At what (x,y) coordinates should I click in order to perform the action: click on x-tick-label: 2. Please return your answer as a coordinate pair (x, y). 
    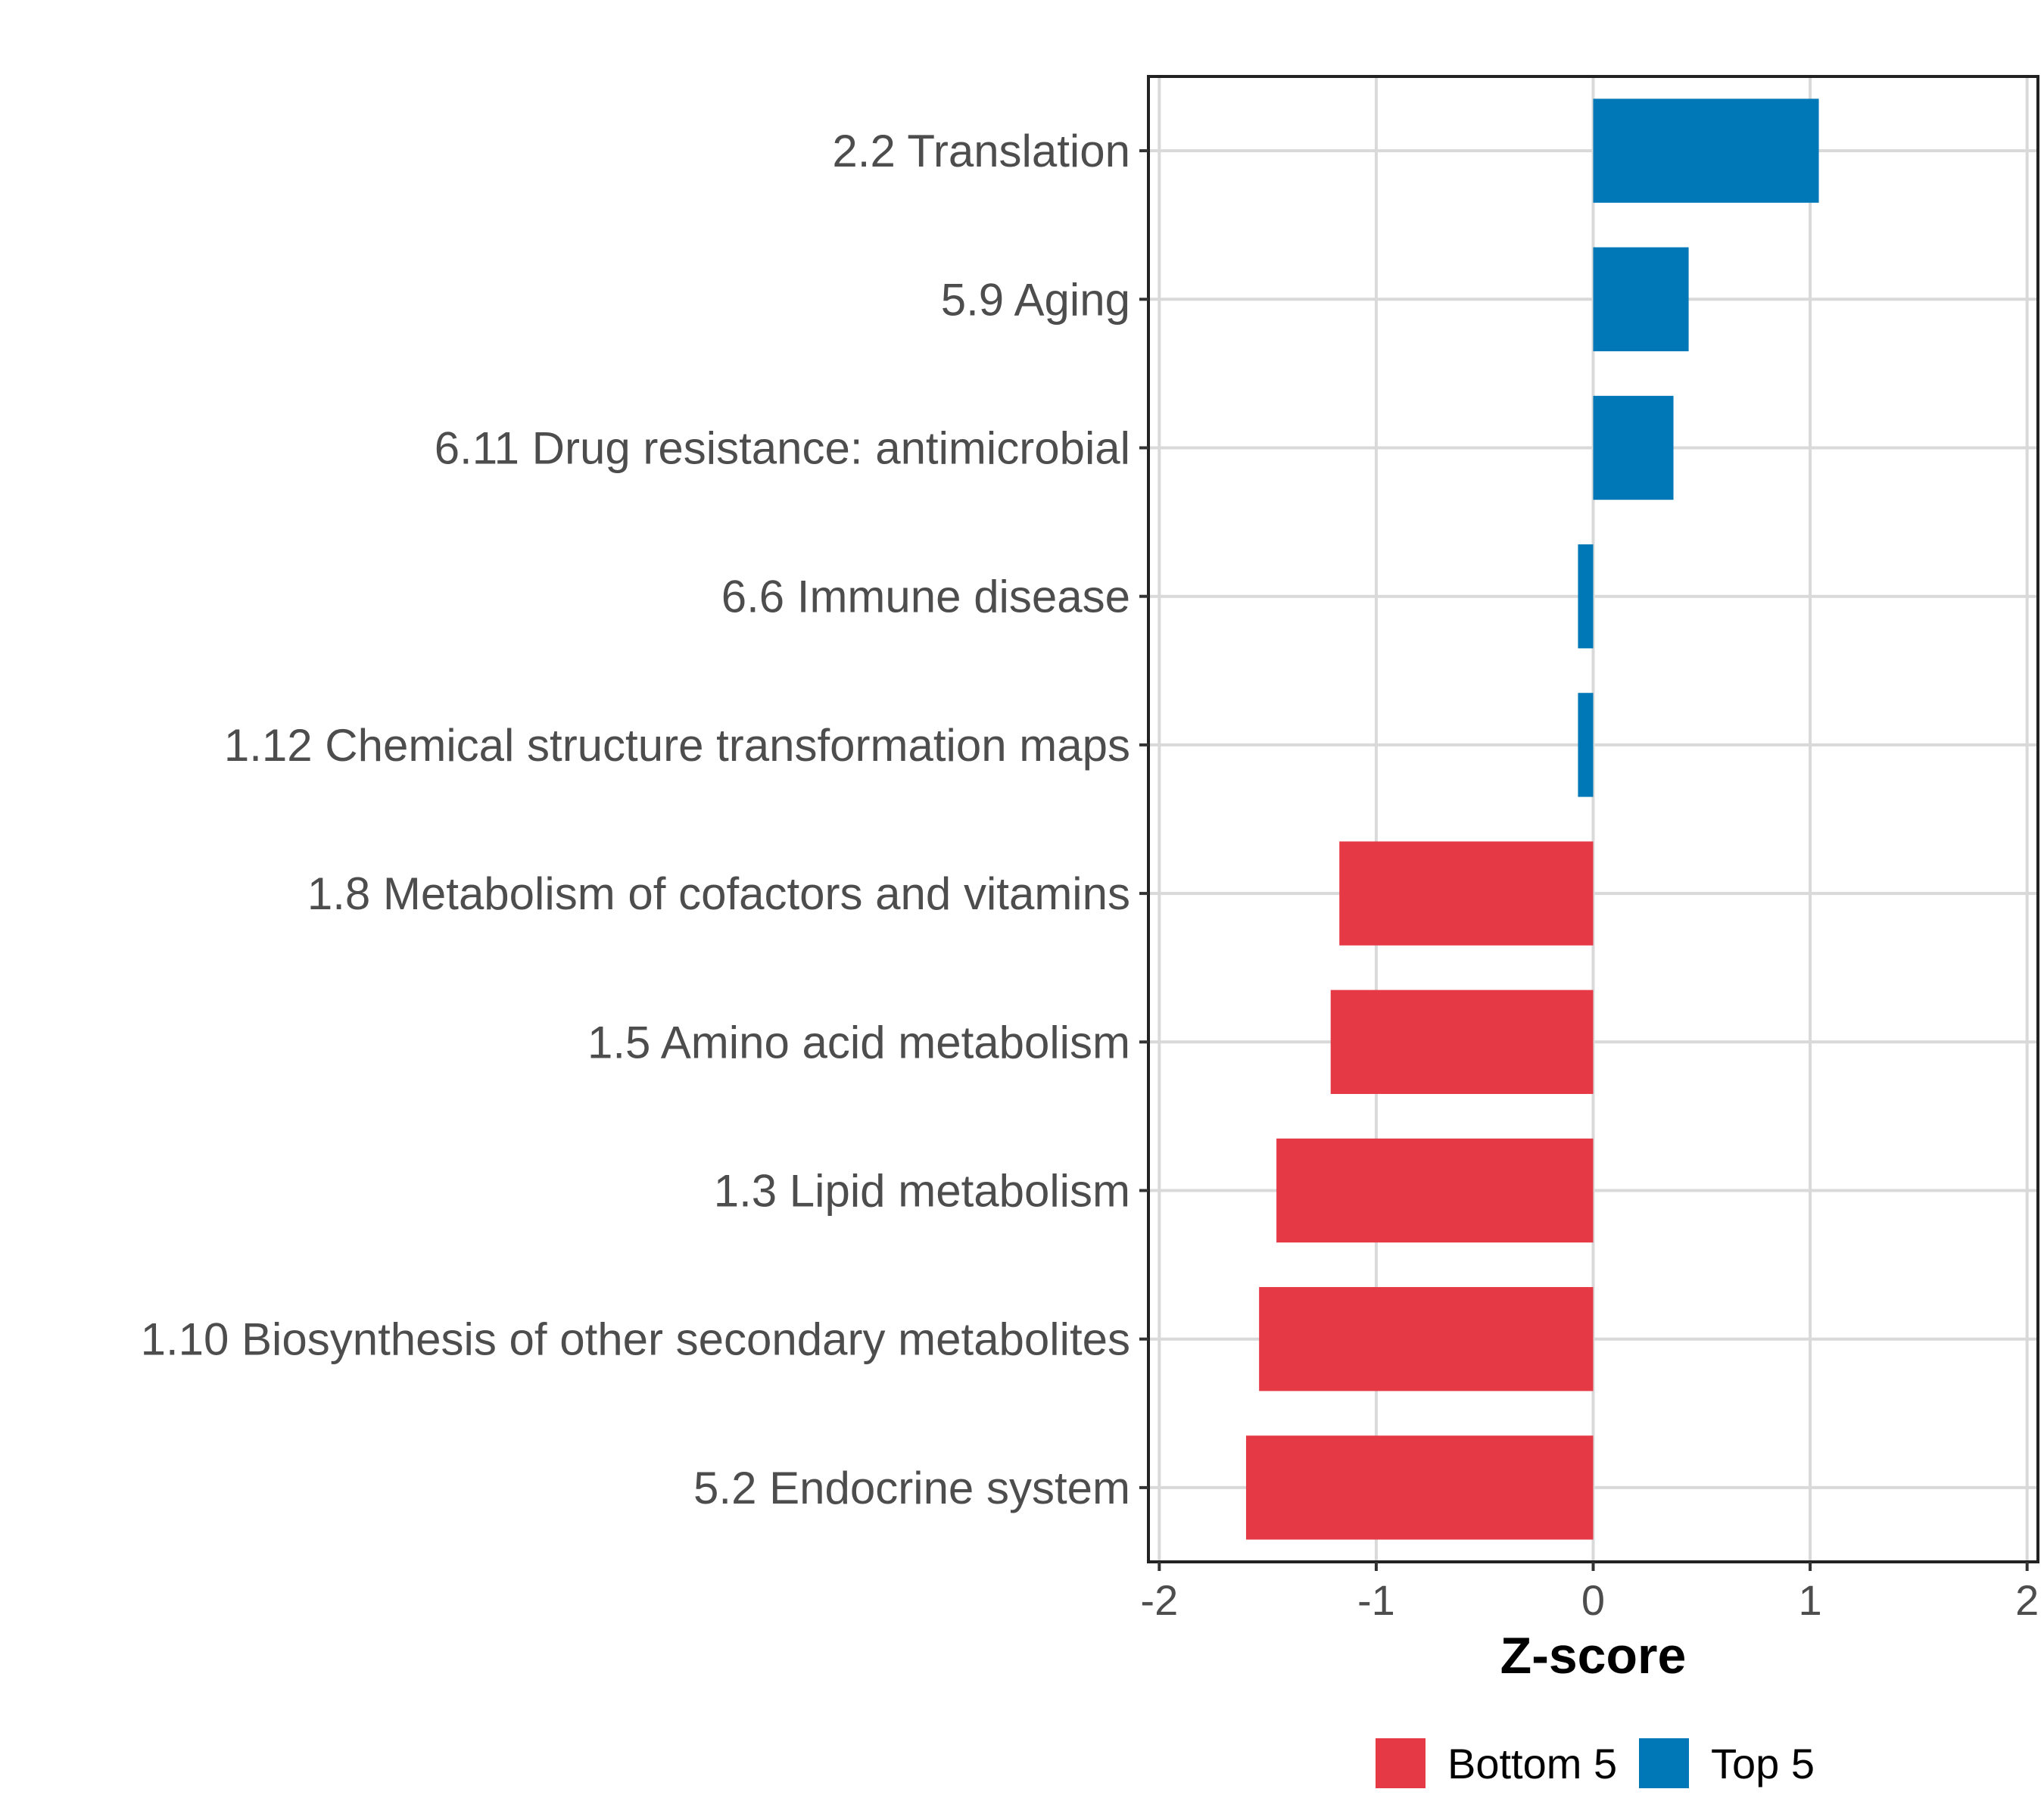
    Looking at the image, I should click on (2027, 1600).